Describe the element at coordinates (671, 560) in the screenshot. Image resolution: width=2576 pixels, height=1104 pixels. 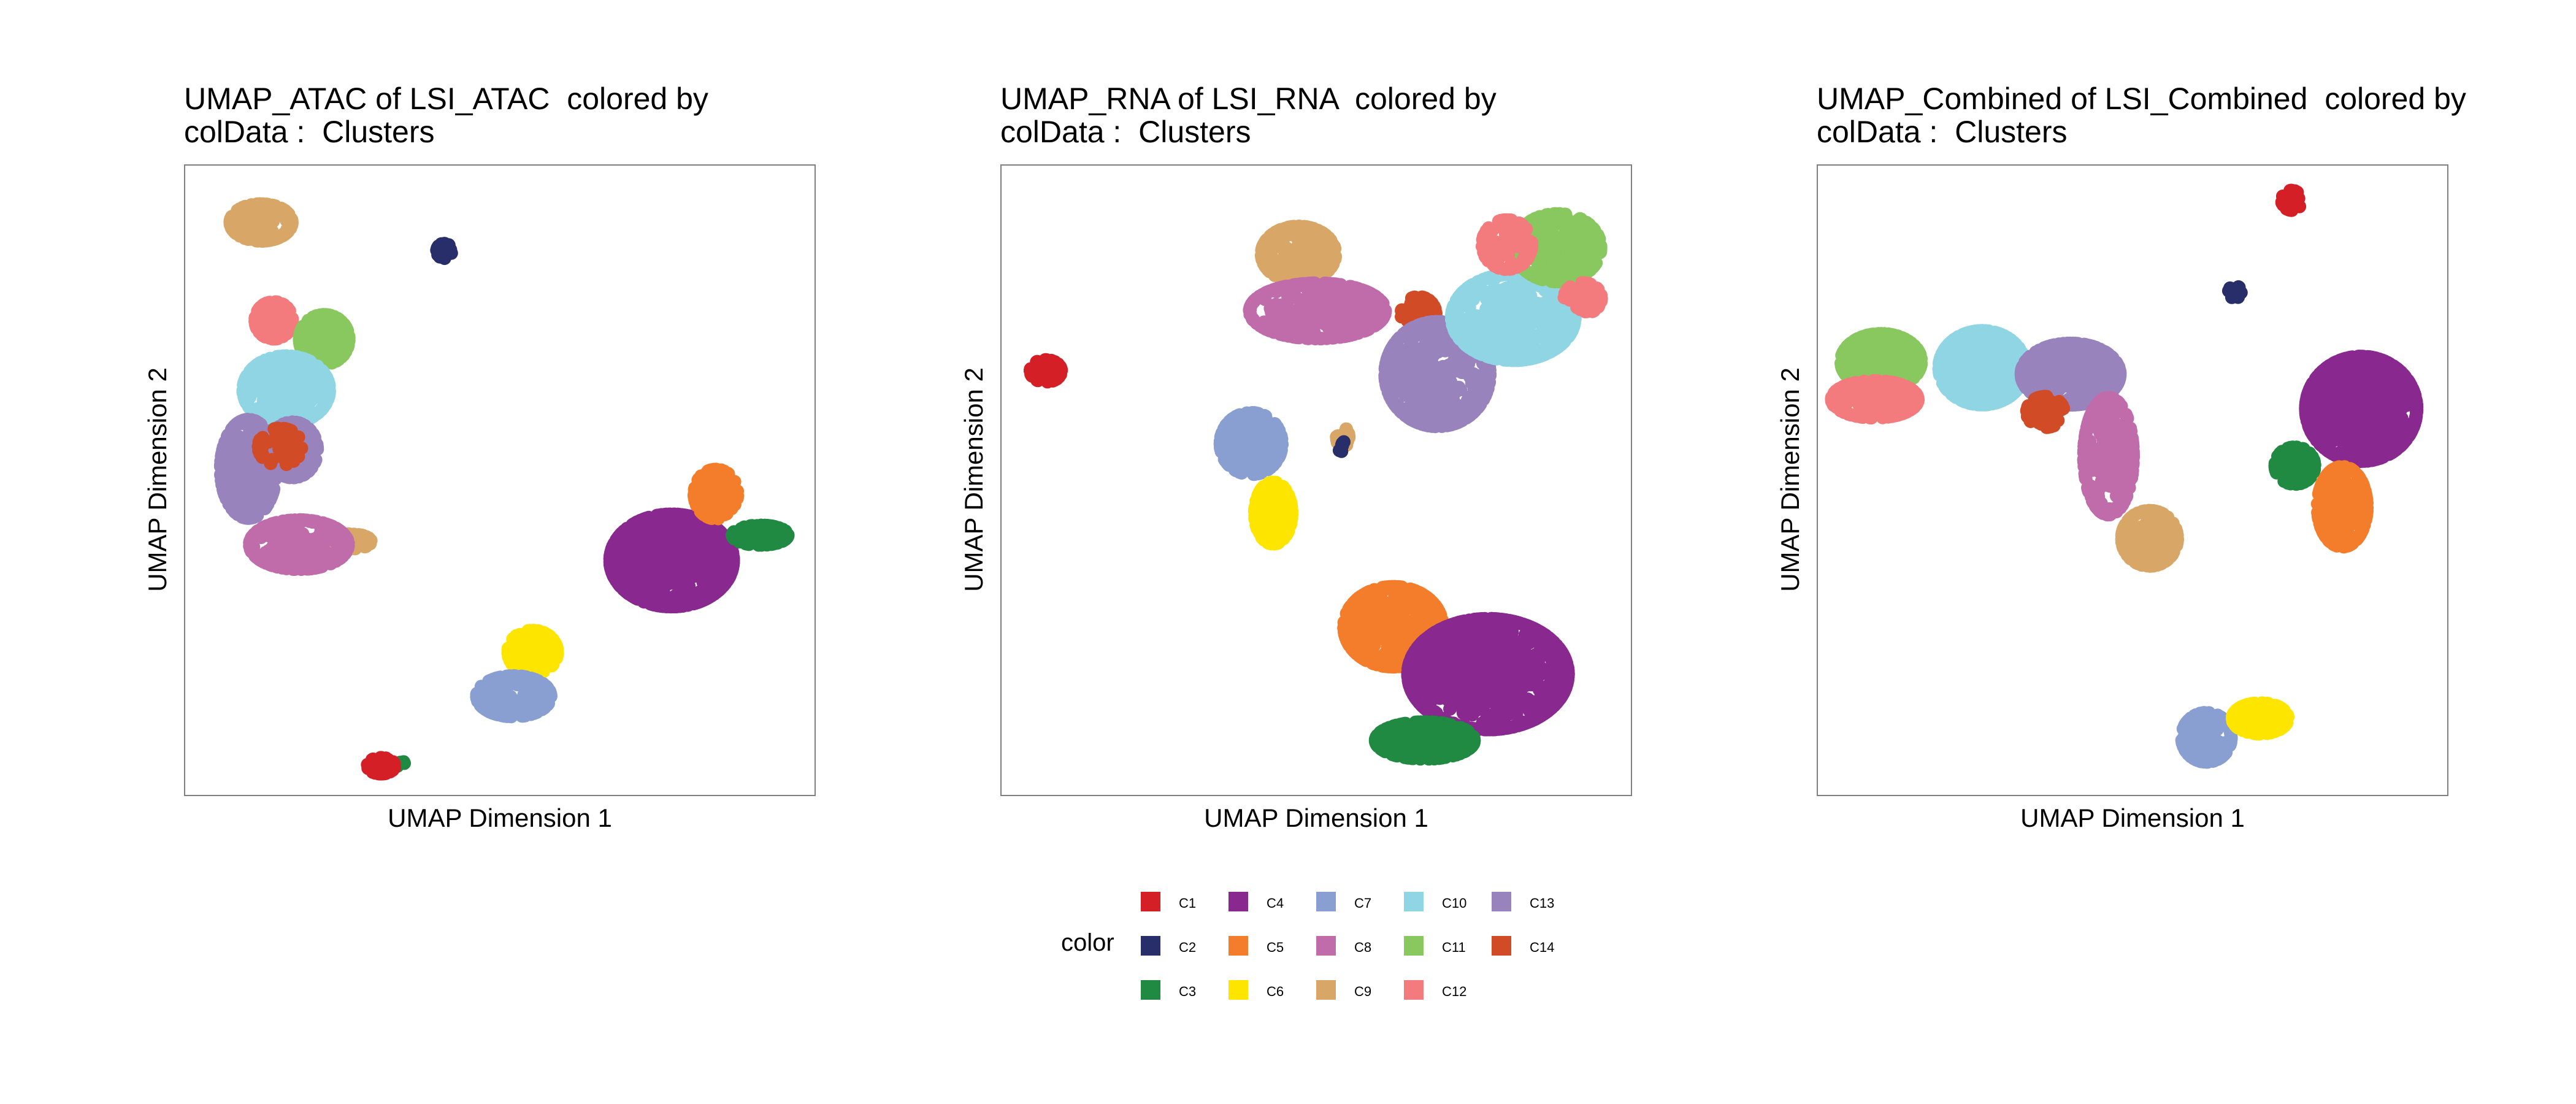
I see `cluster-c4` at that location.